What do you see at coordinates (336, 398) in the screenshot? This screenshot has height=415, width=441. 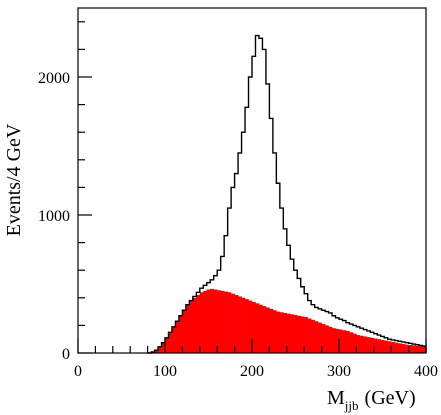 I see `x-axis-title-main: M` at bounding box center [336, 398].